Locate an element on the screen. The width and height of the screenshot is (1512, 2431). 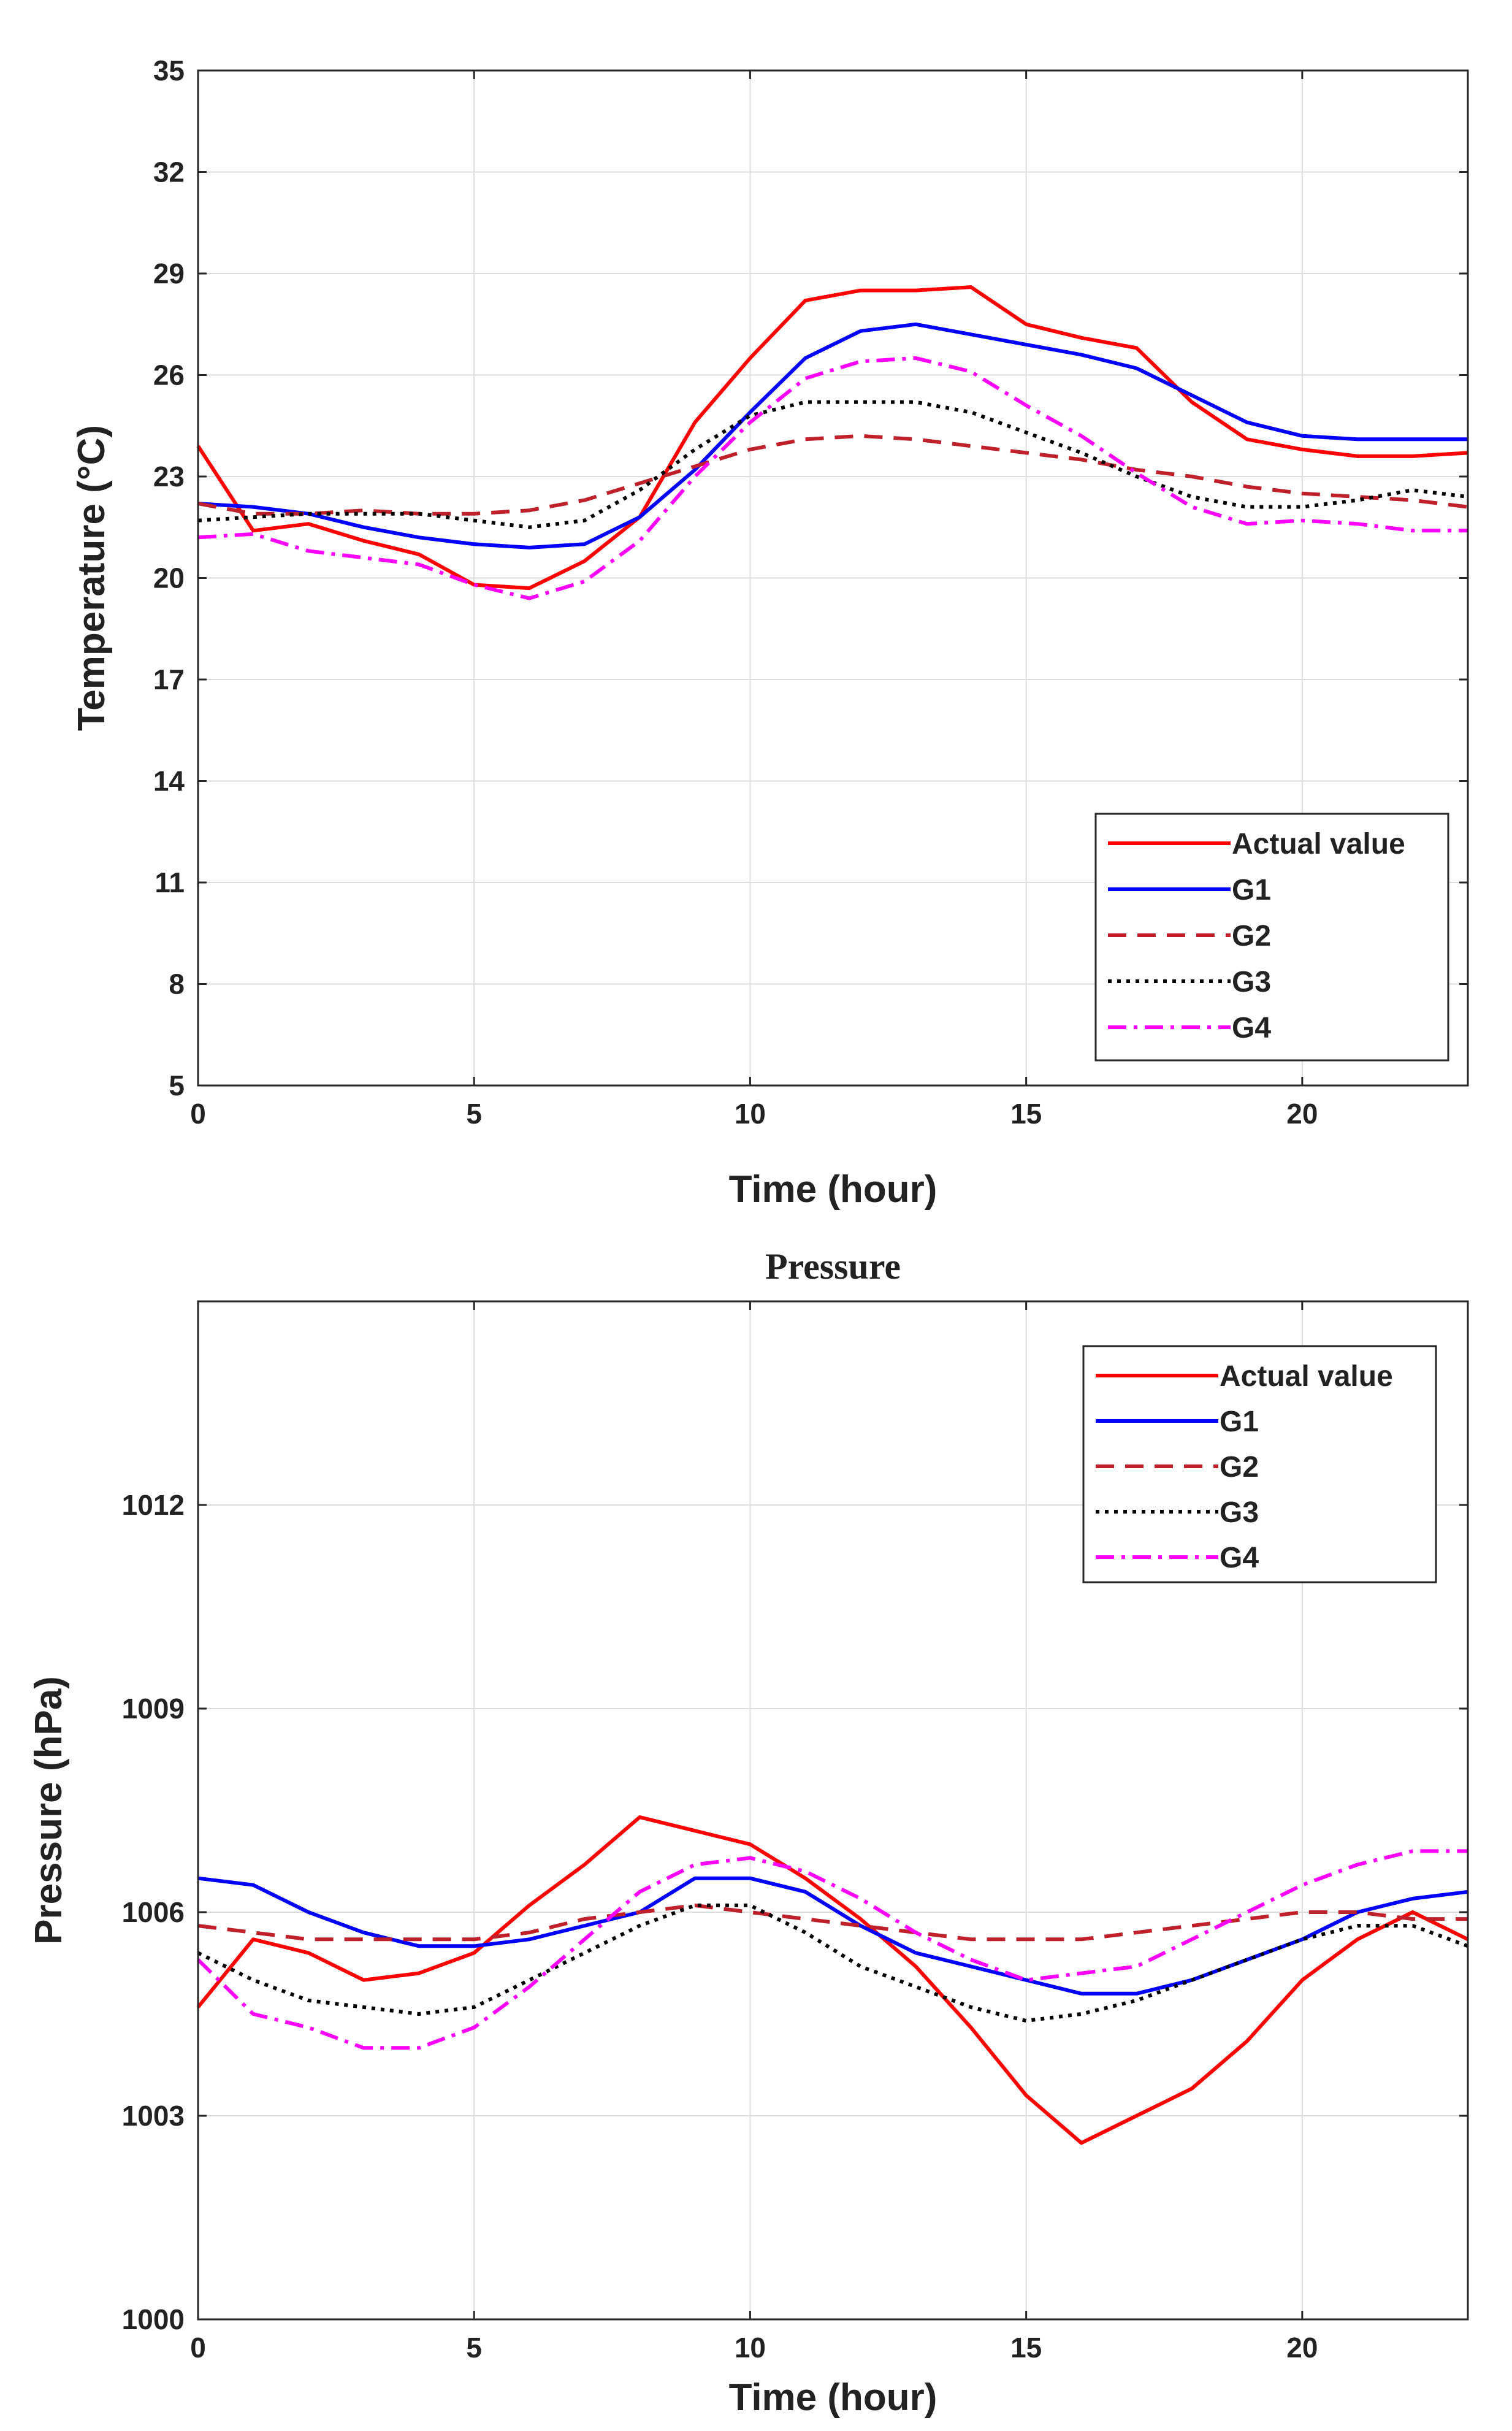
pressure-xtick-label: 20 is located at coordinates (1302, 2348).